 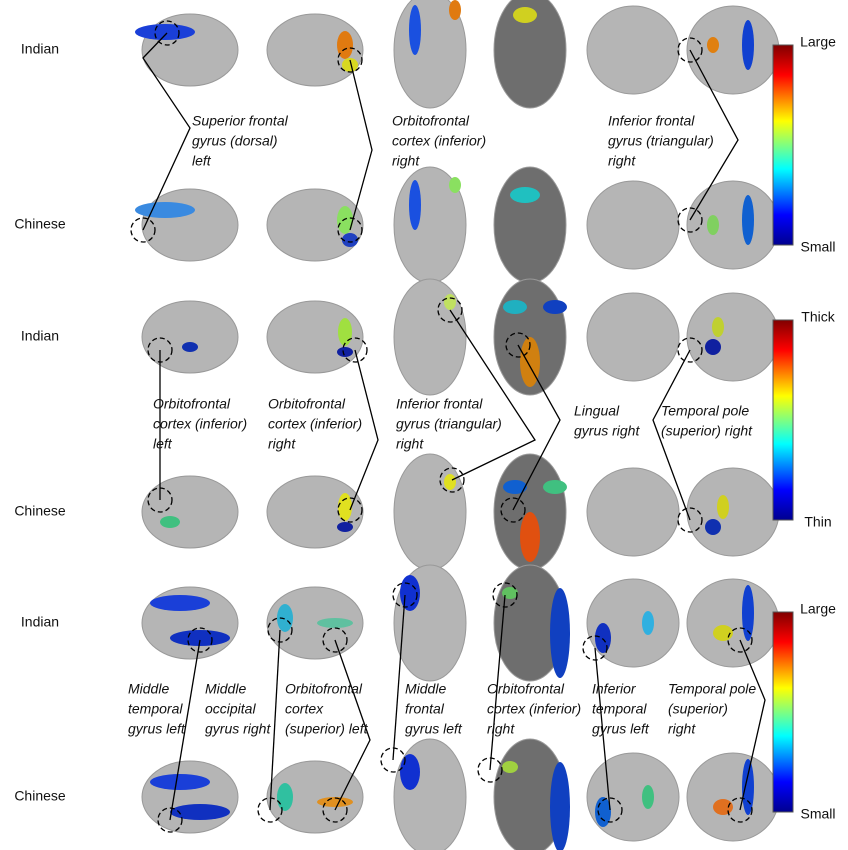 I want to click on annotation: occipital, so click(x=230, y=709).